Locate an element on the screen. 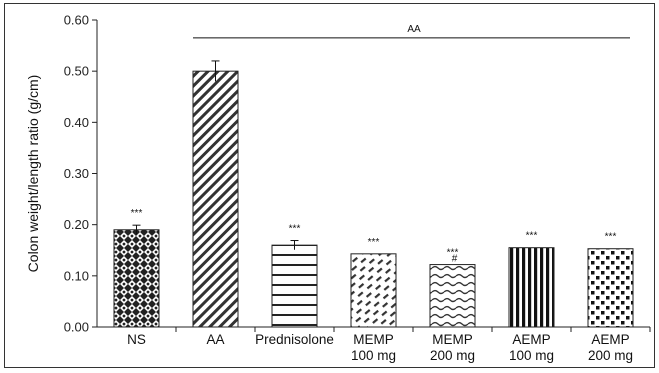  y-tick-label: 0.00 is located at coordinates (76, 327).